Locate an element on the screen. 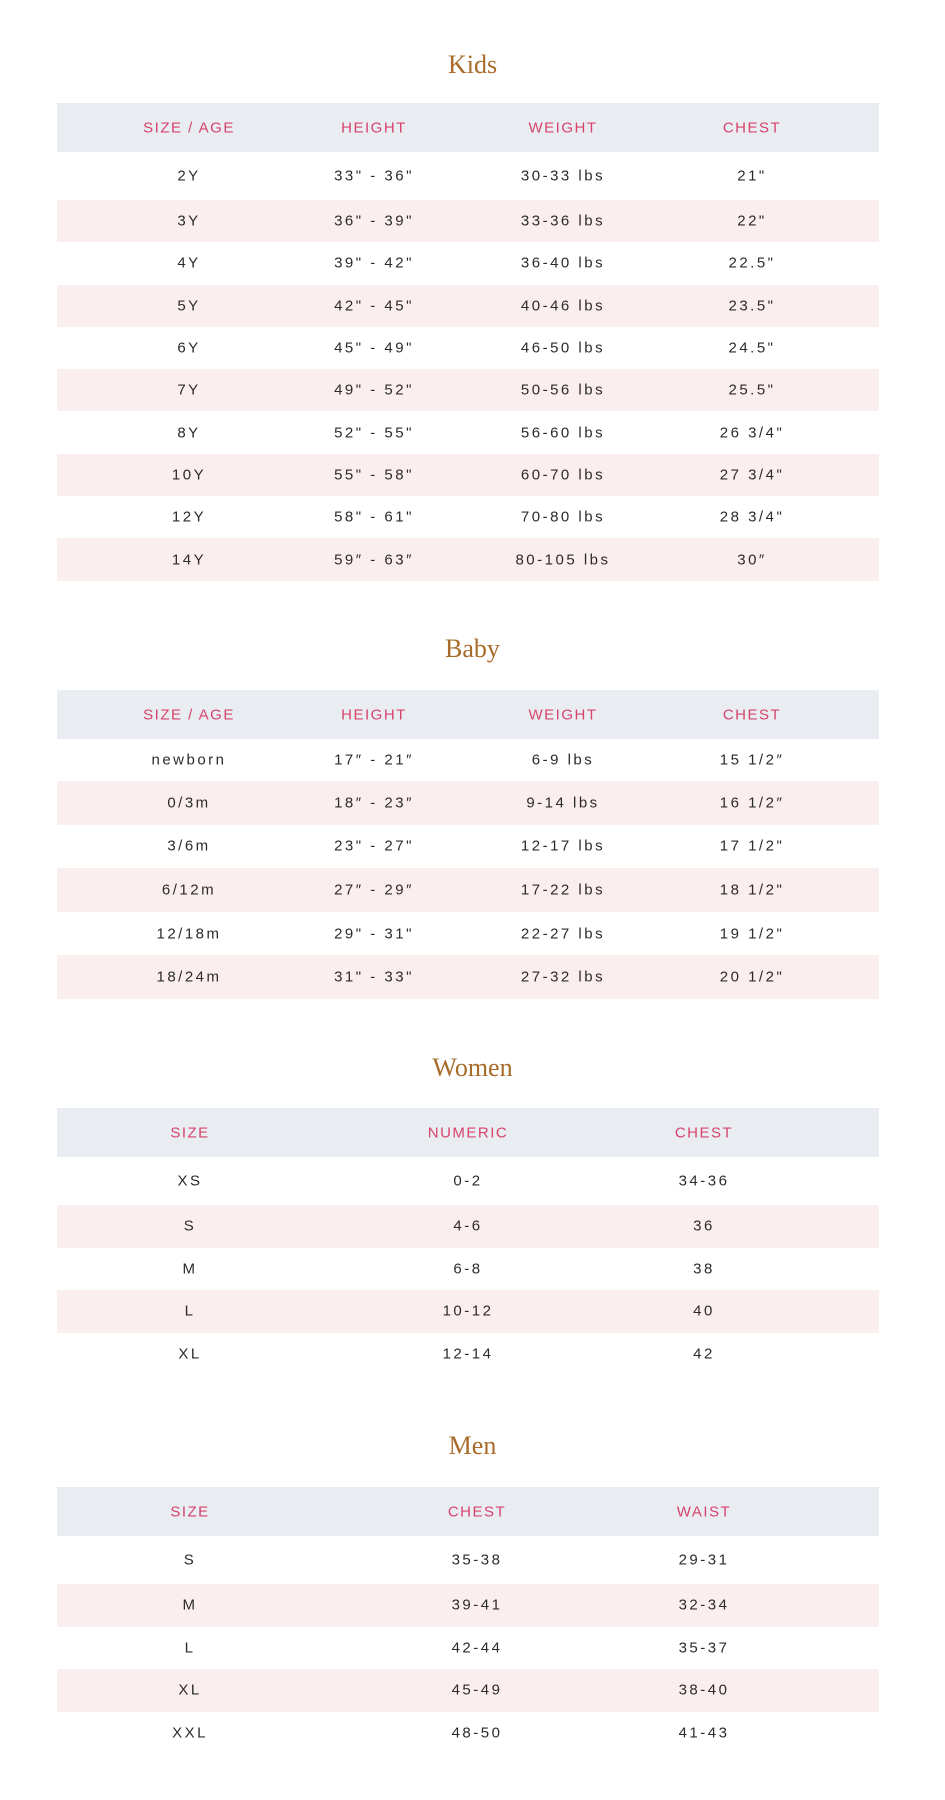 This screenshot has width=945, height=1800. table-cell: 38-40 is located at coordinates (704, 1690).